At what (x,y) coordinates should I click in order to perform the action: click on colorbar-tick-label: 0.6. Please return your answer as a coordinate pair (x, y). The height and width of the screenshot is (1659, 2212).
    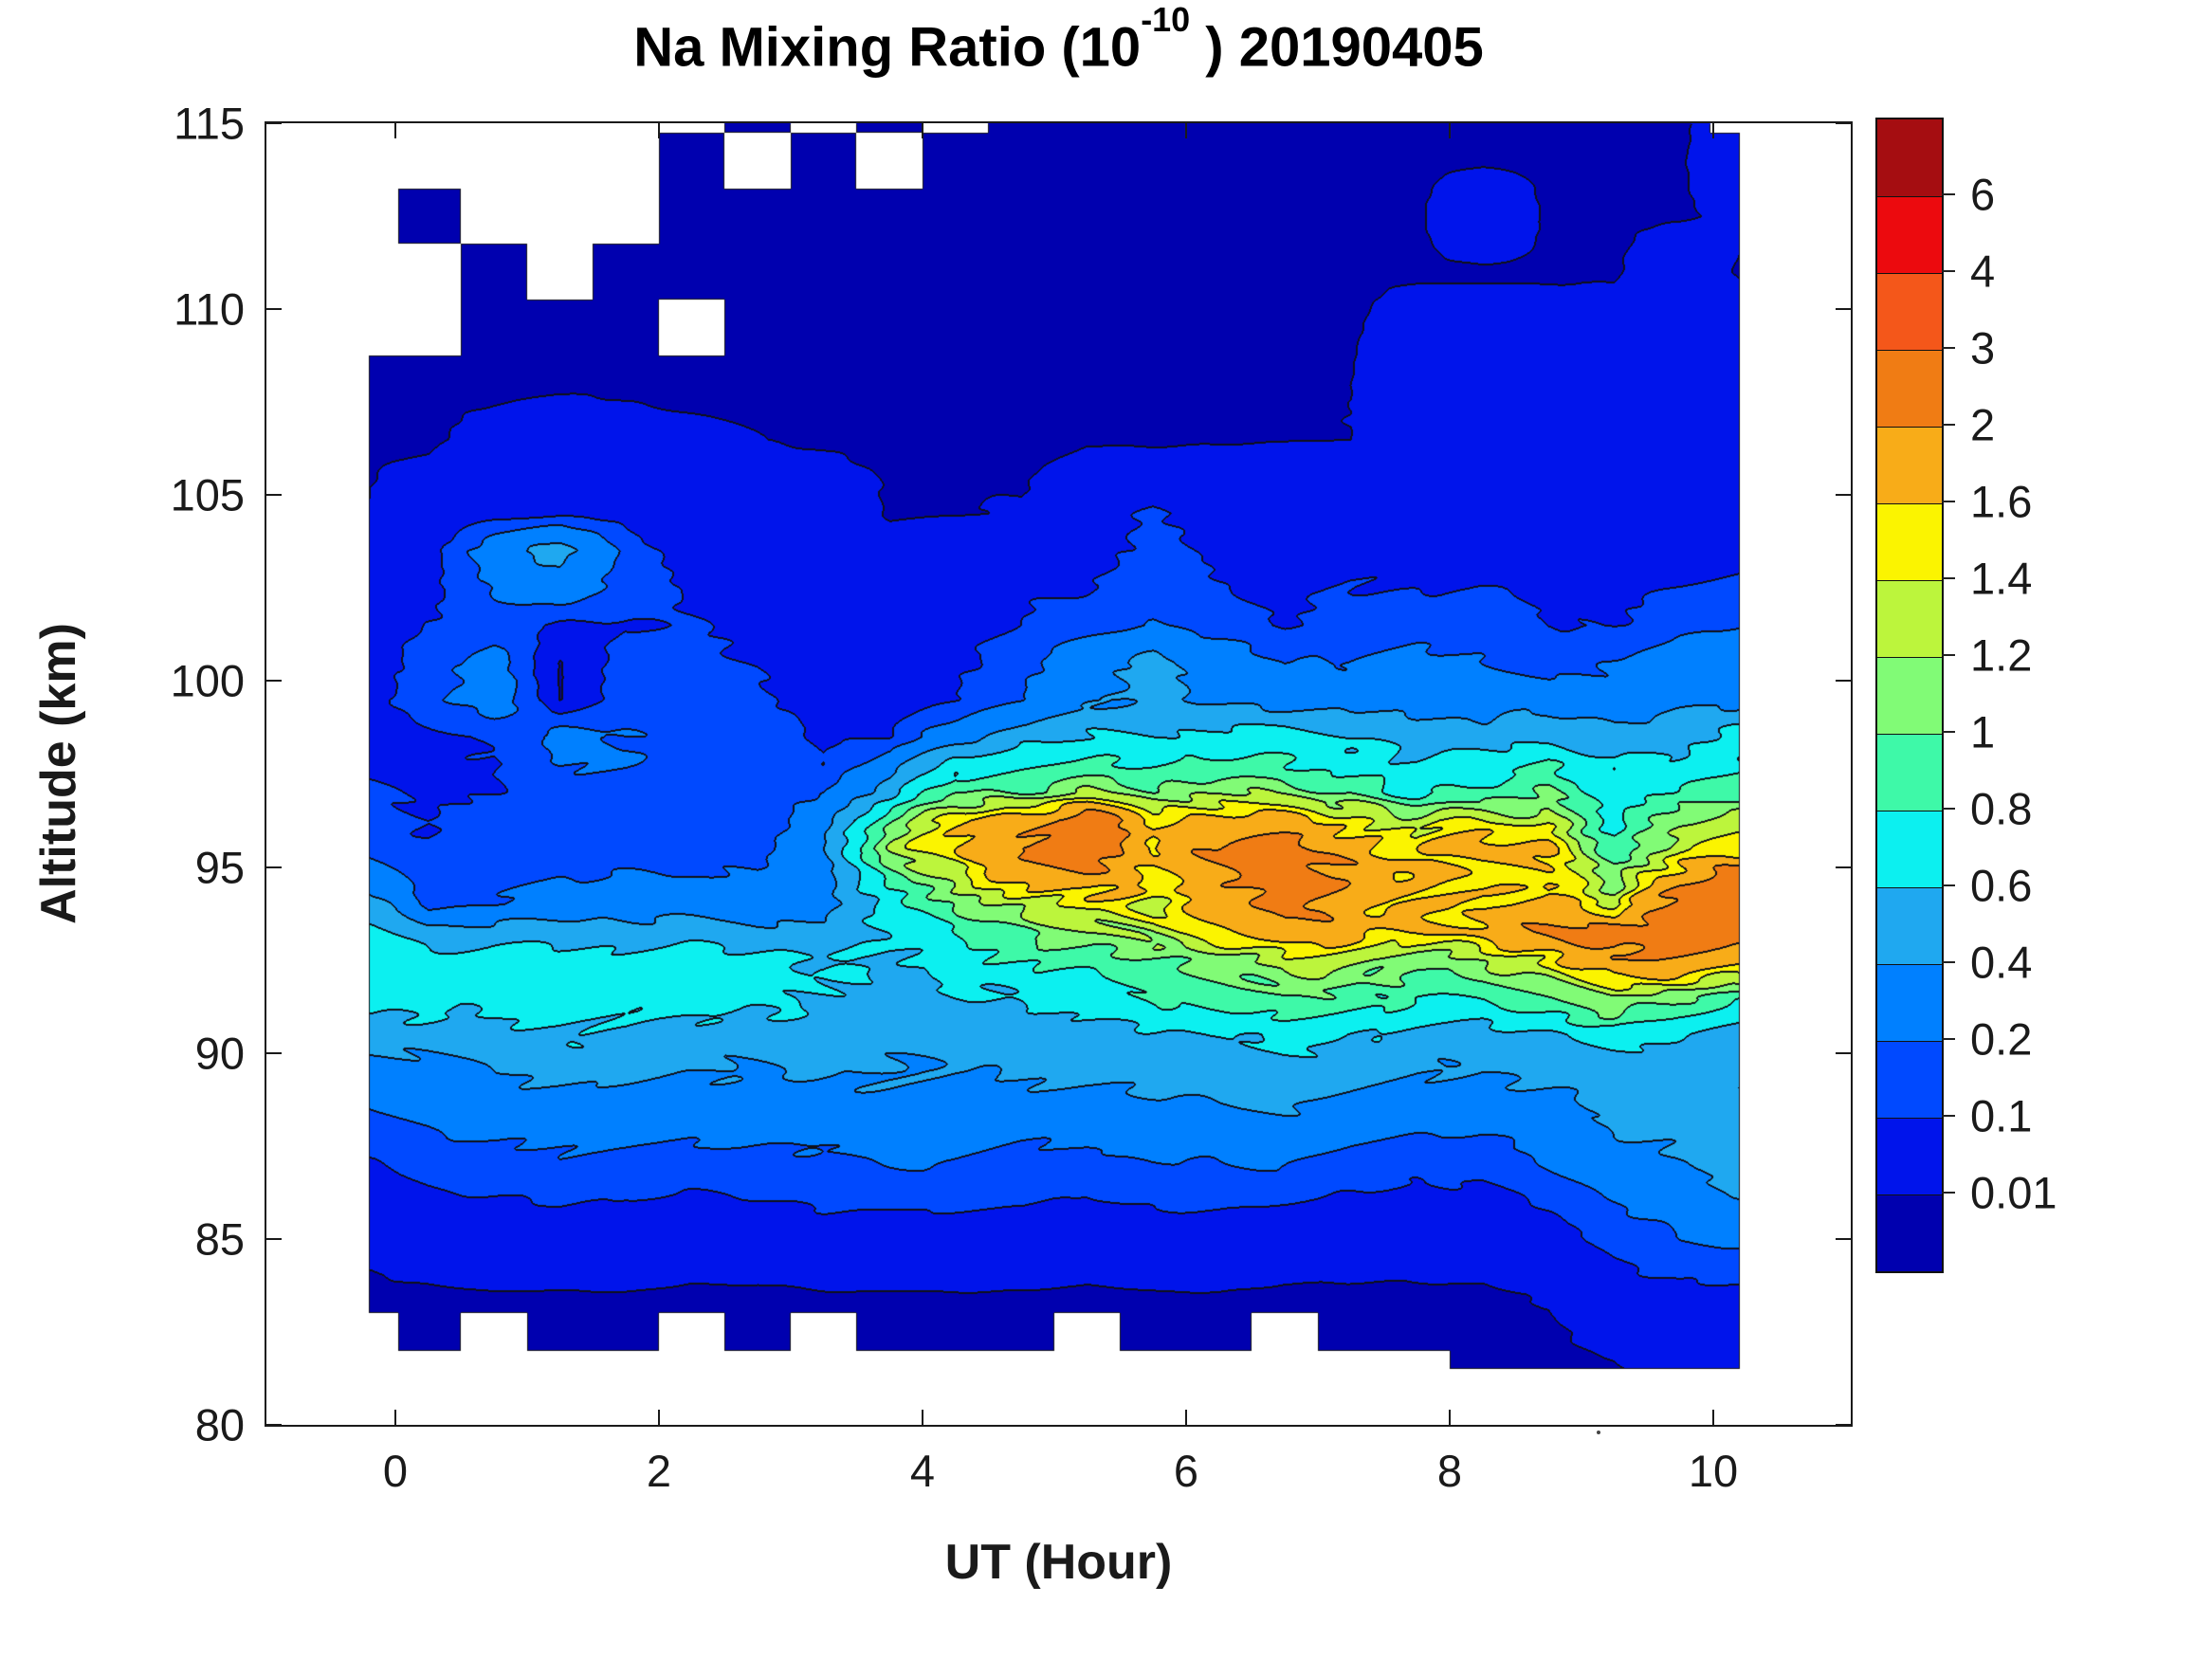
    Looking at the image, I should click on (2001, 885).